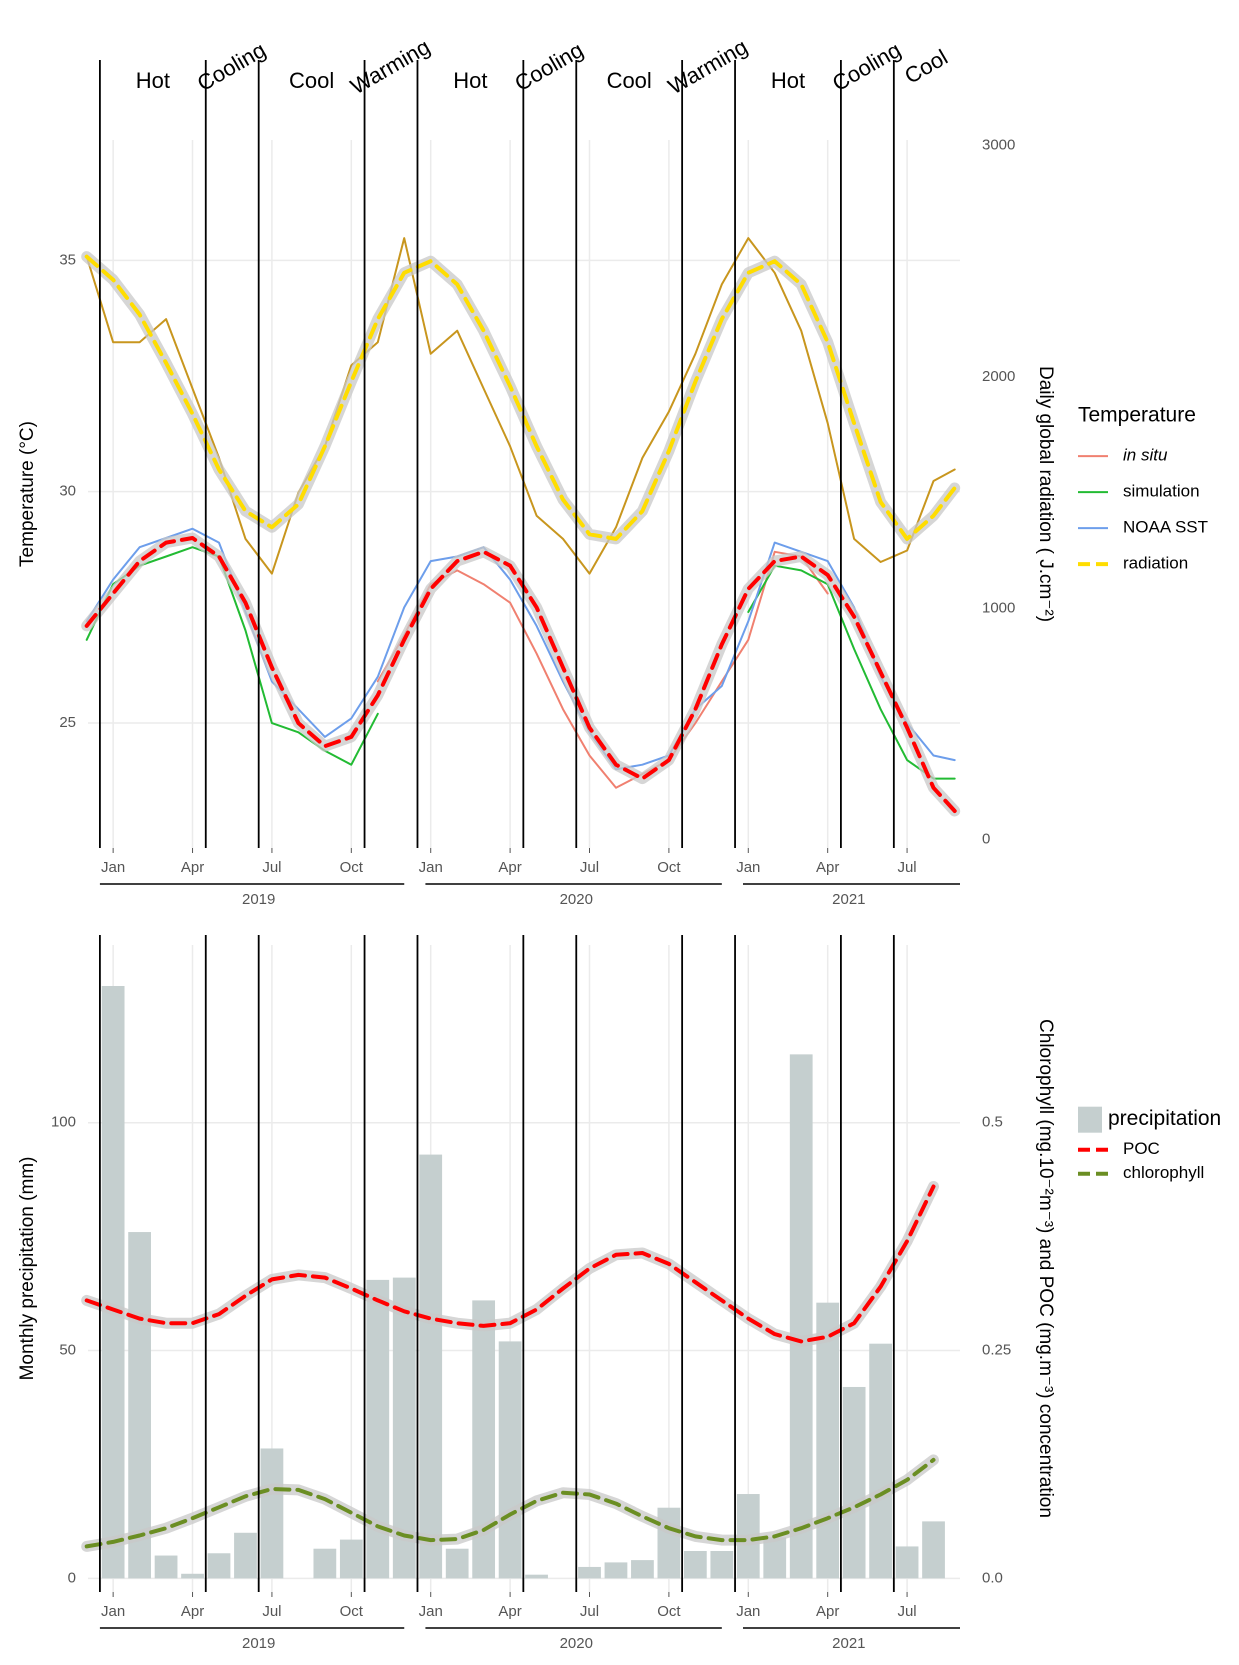 This screenshot has width=1239, height=1665. Describe the element at coordinates (67, 491) in the screenshot. I see `y-tick-label: 30` at that location.